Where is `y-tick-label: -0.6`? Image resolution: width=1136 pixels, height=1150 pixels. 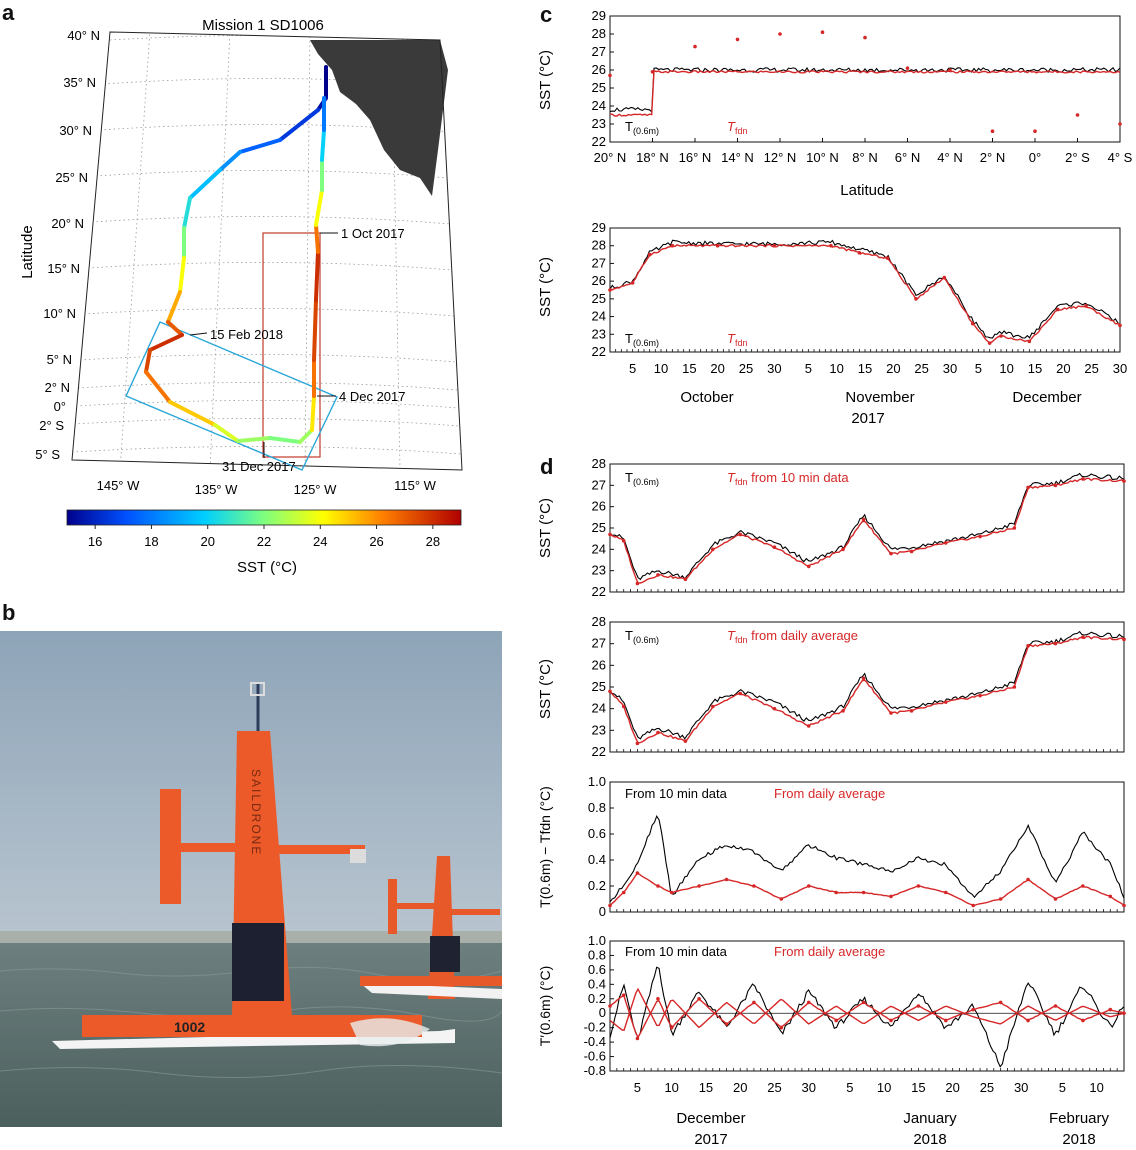 y-tick-label: -0.6 is located at coordinates (595, 1056).